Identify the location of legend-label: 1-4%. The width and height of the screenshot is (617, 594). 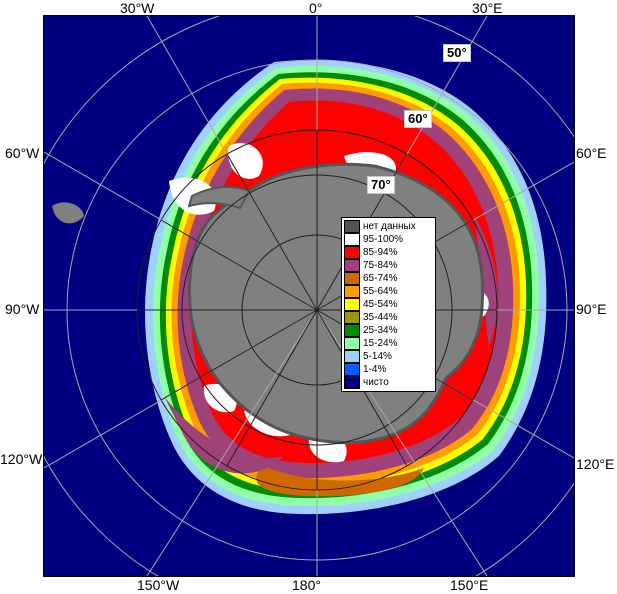
(375, 369).